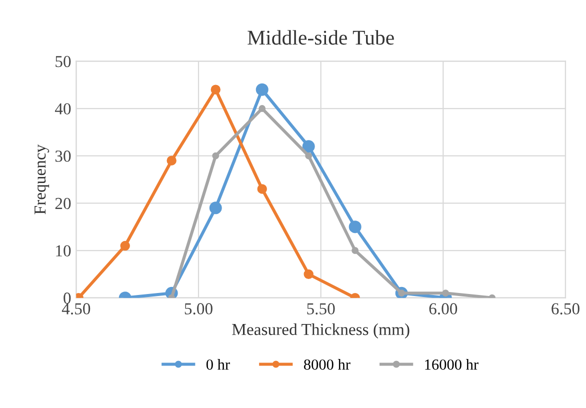  Describe the element at coordinates (321, 37) in the screenshot. I see `chart-title: Middle-side Tube` at that location.